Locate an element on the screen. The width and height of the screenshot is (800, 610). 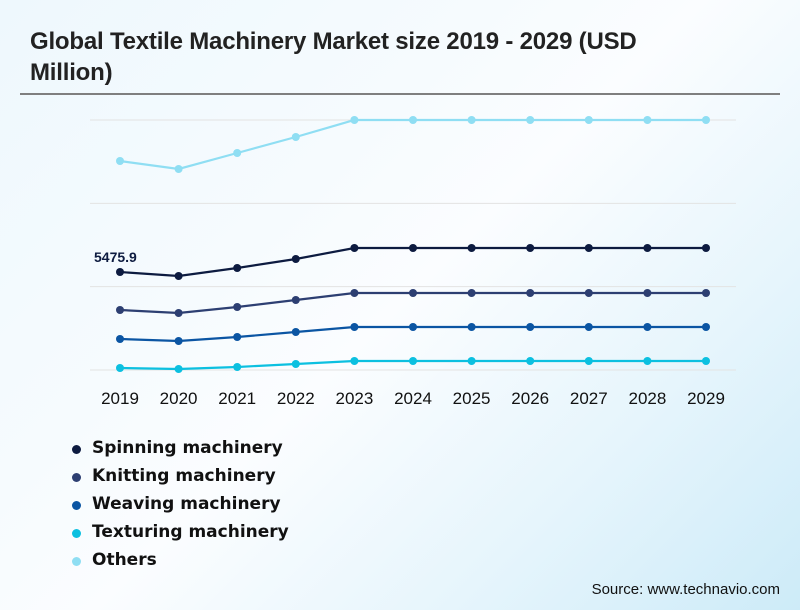
x-tick-label: 2027 is located at coordinates (589, 398).